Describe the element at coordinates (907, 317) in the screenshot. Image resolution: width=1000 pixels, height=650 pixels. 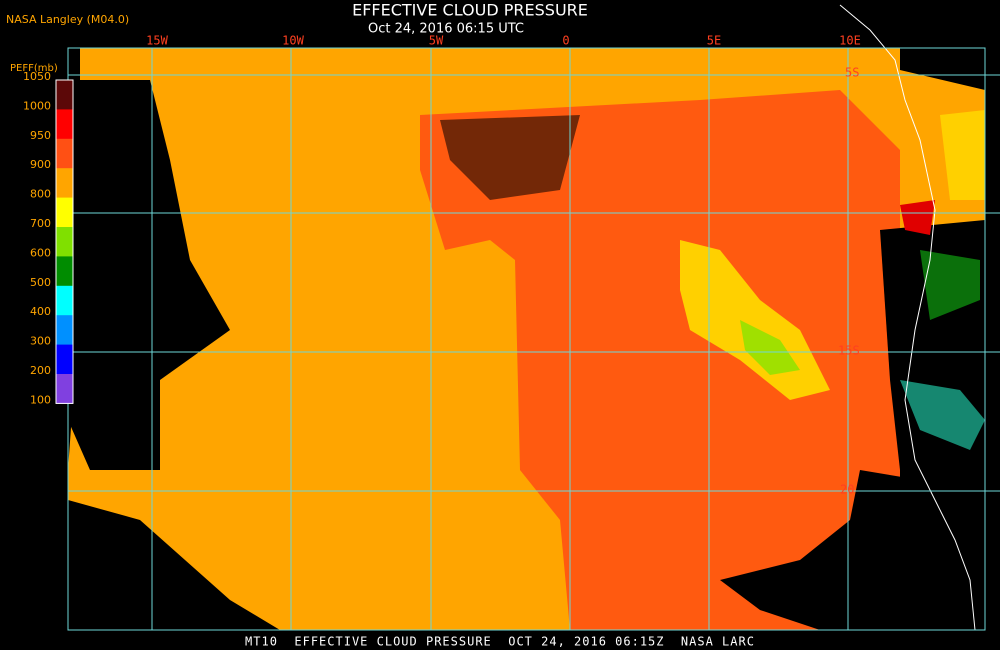
I see `coastline` at that location.